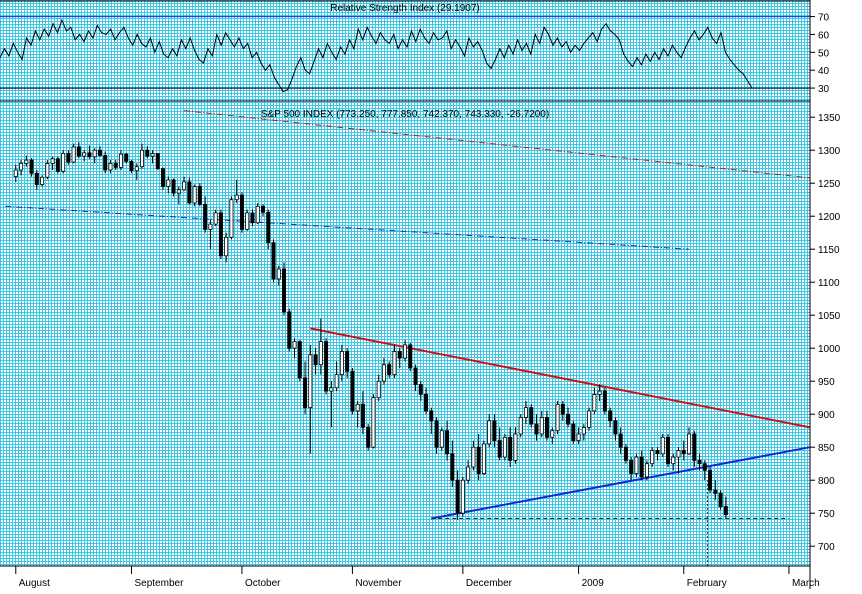 The image size is (862, 594). What do you see at coordinates (405, 8) in the screenshot?
I see `rsi-title: Relative Strength Index (29.1907)` at bounding box center [405, 8].